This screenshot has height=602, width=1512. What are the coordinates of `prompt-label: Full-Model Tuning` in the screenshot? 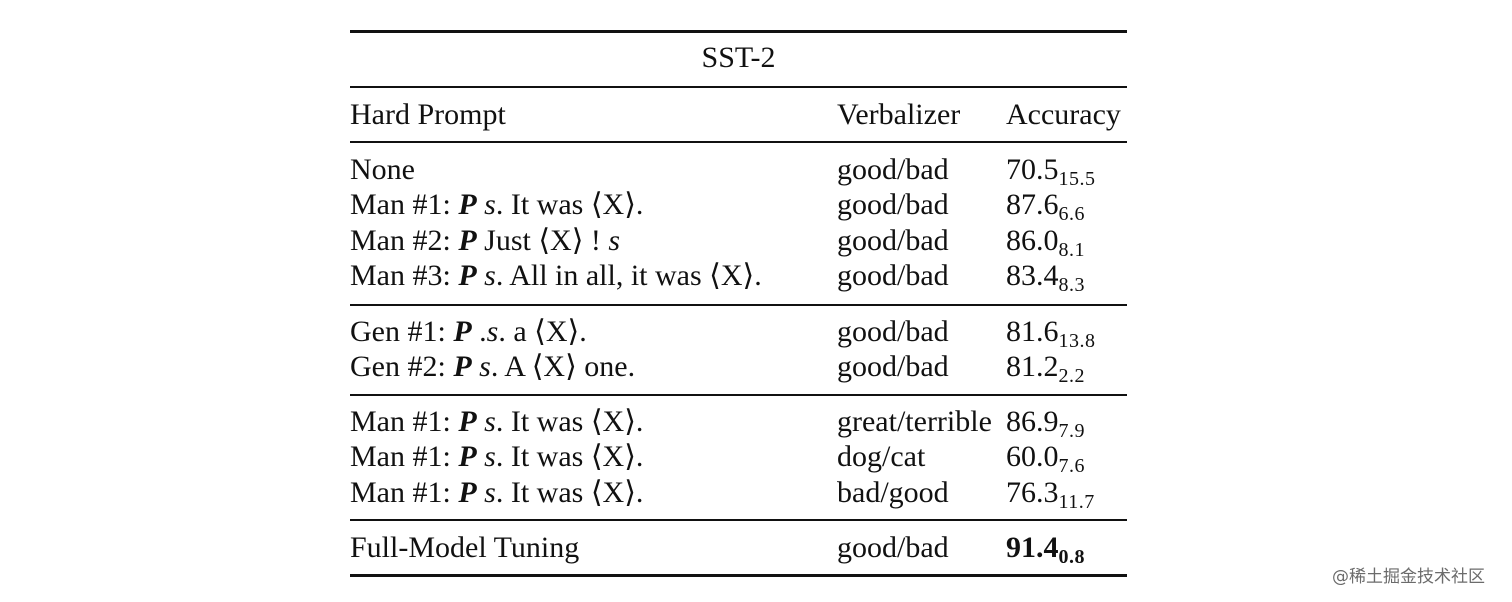 It's located at (465, 547).